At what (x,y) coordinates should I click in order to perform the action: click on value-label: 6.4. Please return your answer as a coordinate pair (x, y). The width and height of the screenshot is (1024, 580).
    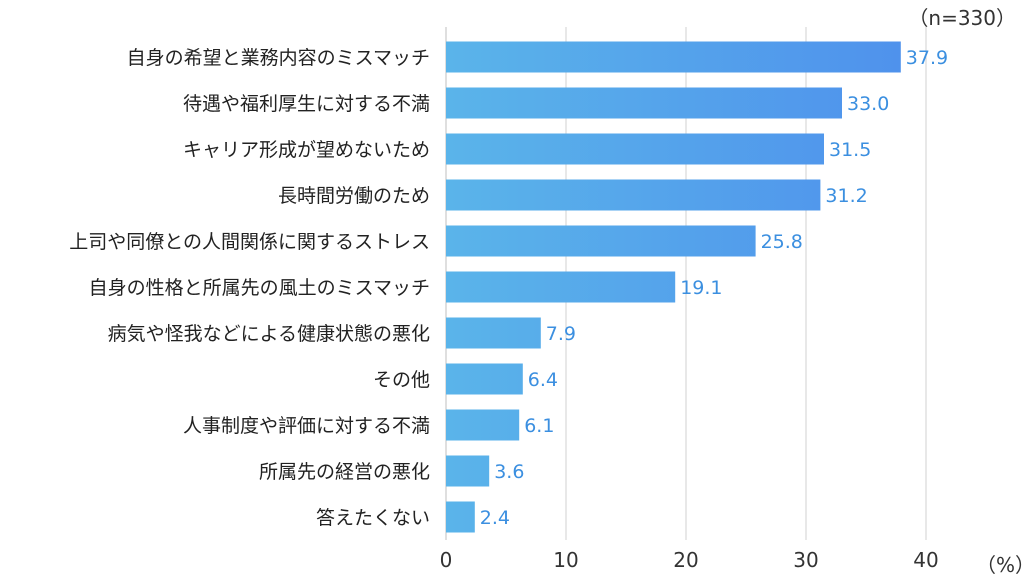
    Looking at the image, I should click on (543, 380).